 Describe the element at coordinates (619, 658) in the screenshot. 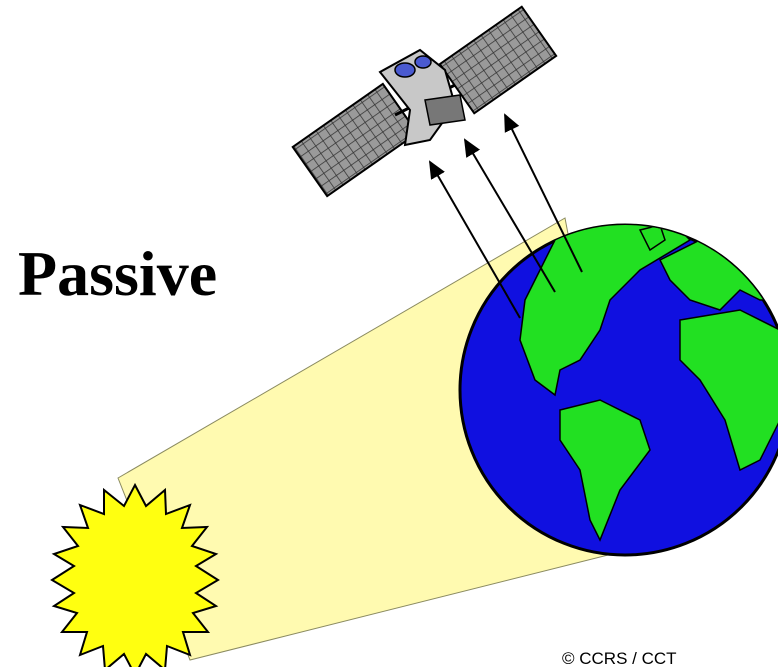

I see `credit: © CCRS / CCT` at that location.